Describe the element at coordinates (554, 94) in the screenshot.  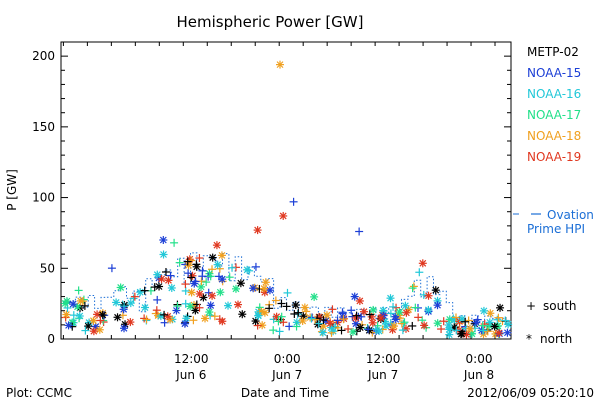
I see `legend-entry: NOAA-16` at that location.